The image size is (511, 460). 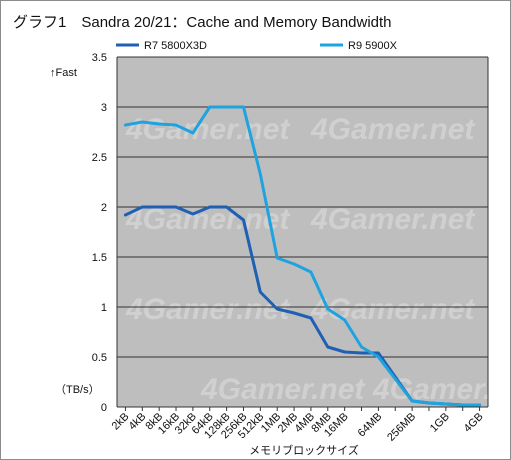 What do you see at coordinates (104, 108) in the screenshot?
I see `y-tick-label: 3` at bounding box center [104, 108].